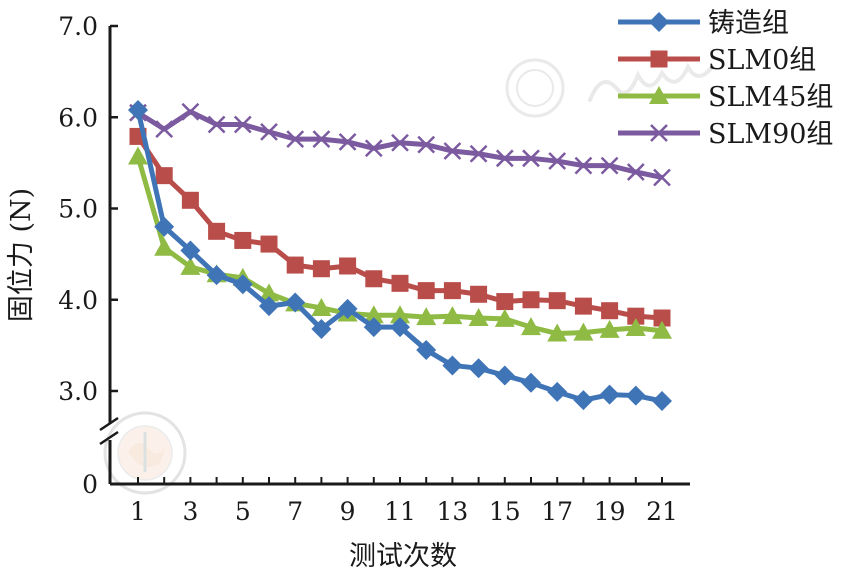  What do you see at coordinates (138, 511) in the screenshot?
I see `x-tick-label: 1` at bounding box center [138, 511].